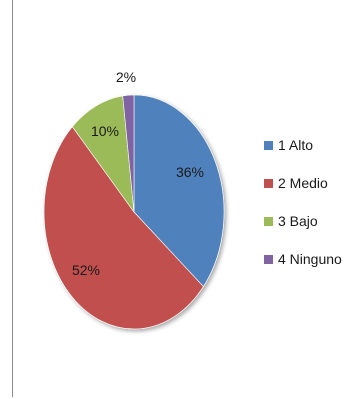 The image size is (353, 399). What do you see at coordinates (298, 221) in the screenshot?
I see `legend-label-3: 3 Bajo` at bounding box center [298, 221].